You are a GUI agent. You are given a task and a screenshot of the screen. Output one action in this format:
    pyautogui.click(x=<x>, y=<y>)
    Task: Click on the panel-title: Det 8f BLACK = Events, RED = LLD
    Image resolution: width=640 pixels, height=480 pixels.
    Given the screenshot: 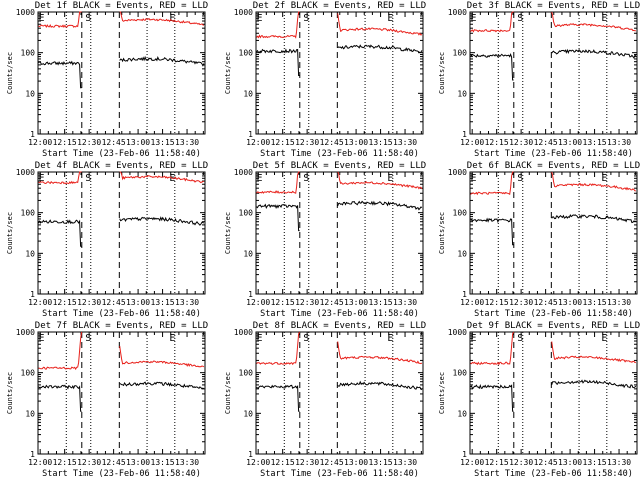 What is the action you would take?
    pyautogui.click(x=339, y=326)
    